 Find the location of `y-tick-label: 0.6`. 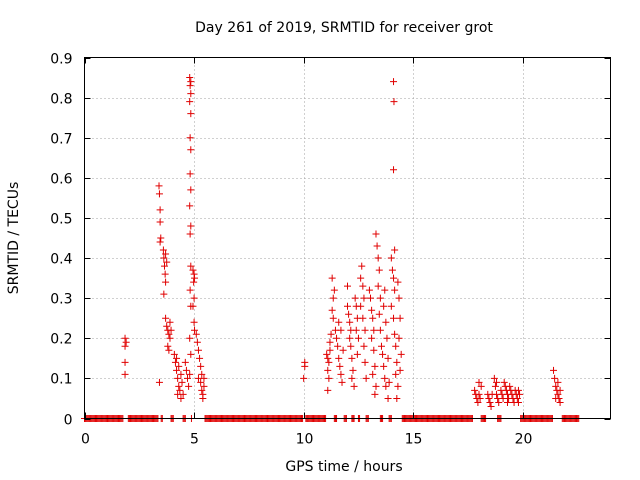

y-tick-label: 0.6 is located at coordinates (61, 180).